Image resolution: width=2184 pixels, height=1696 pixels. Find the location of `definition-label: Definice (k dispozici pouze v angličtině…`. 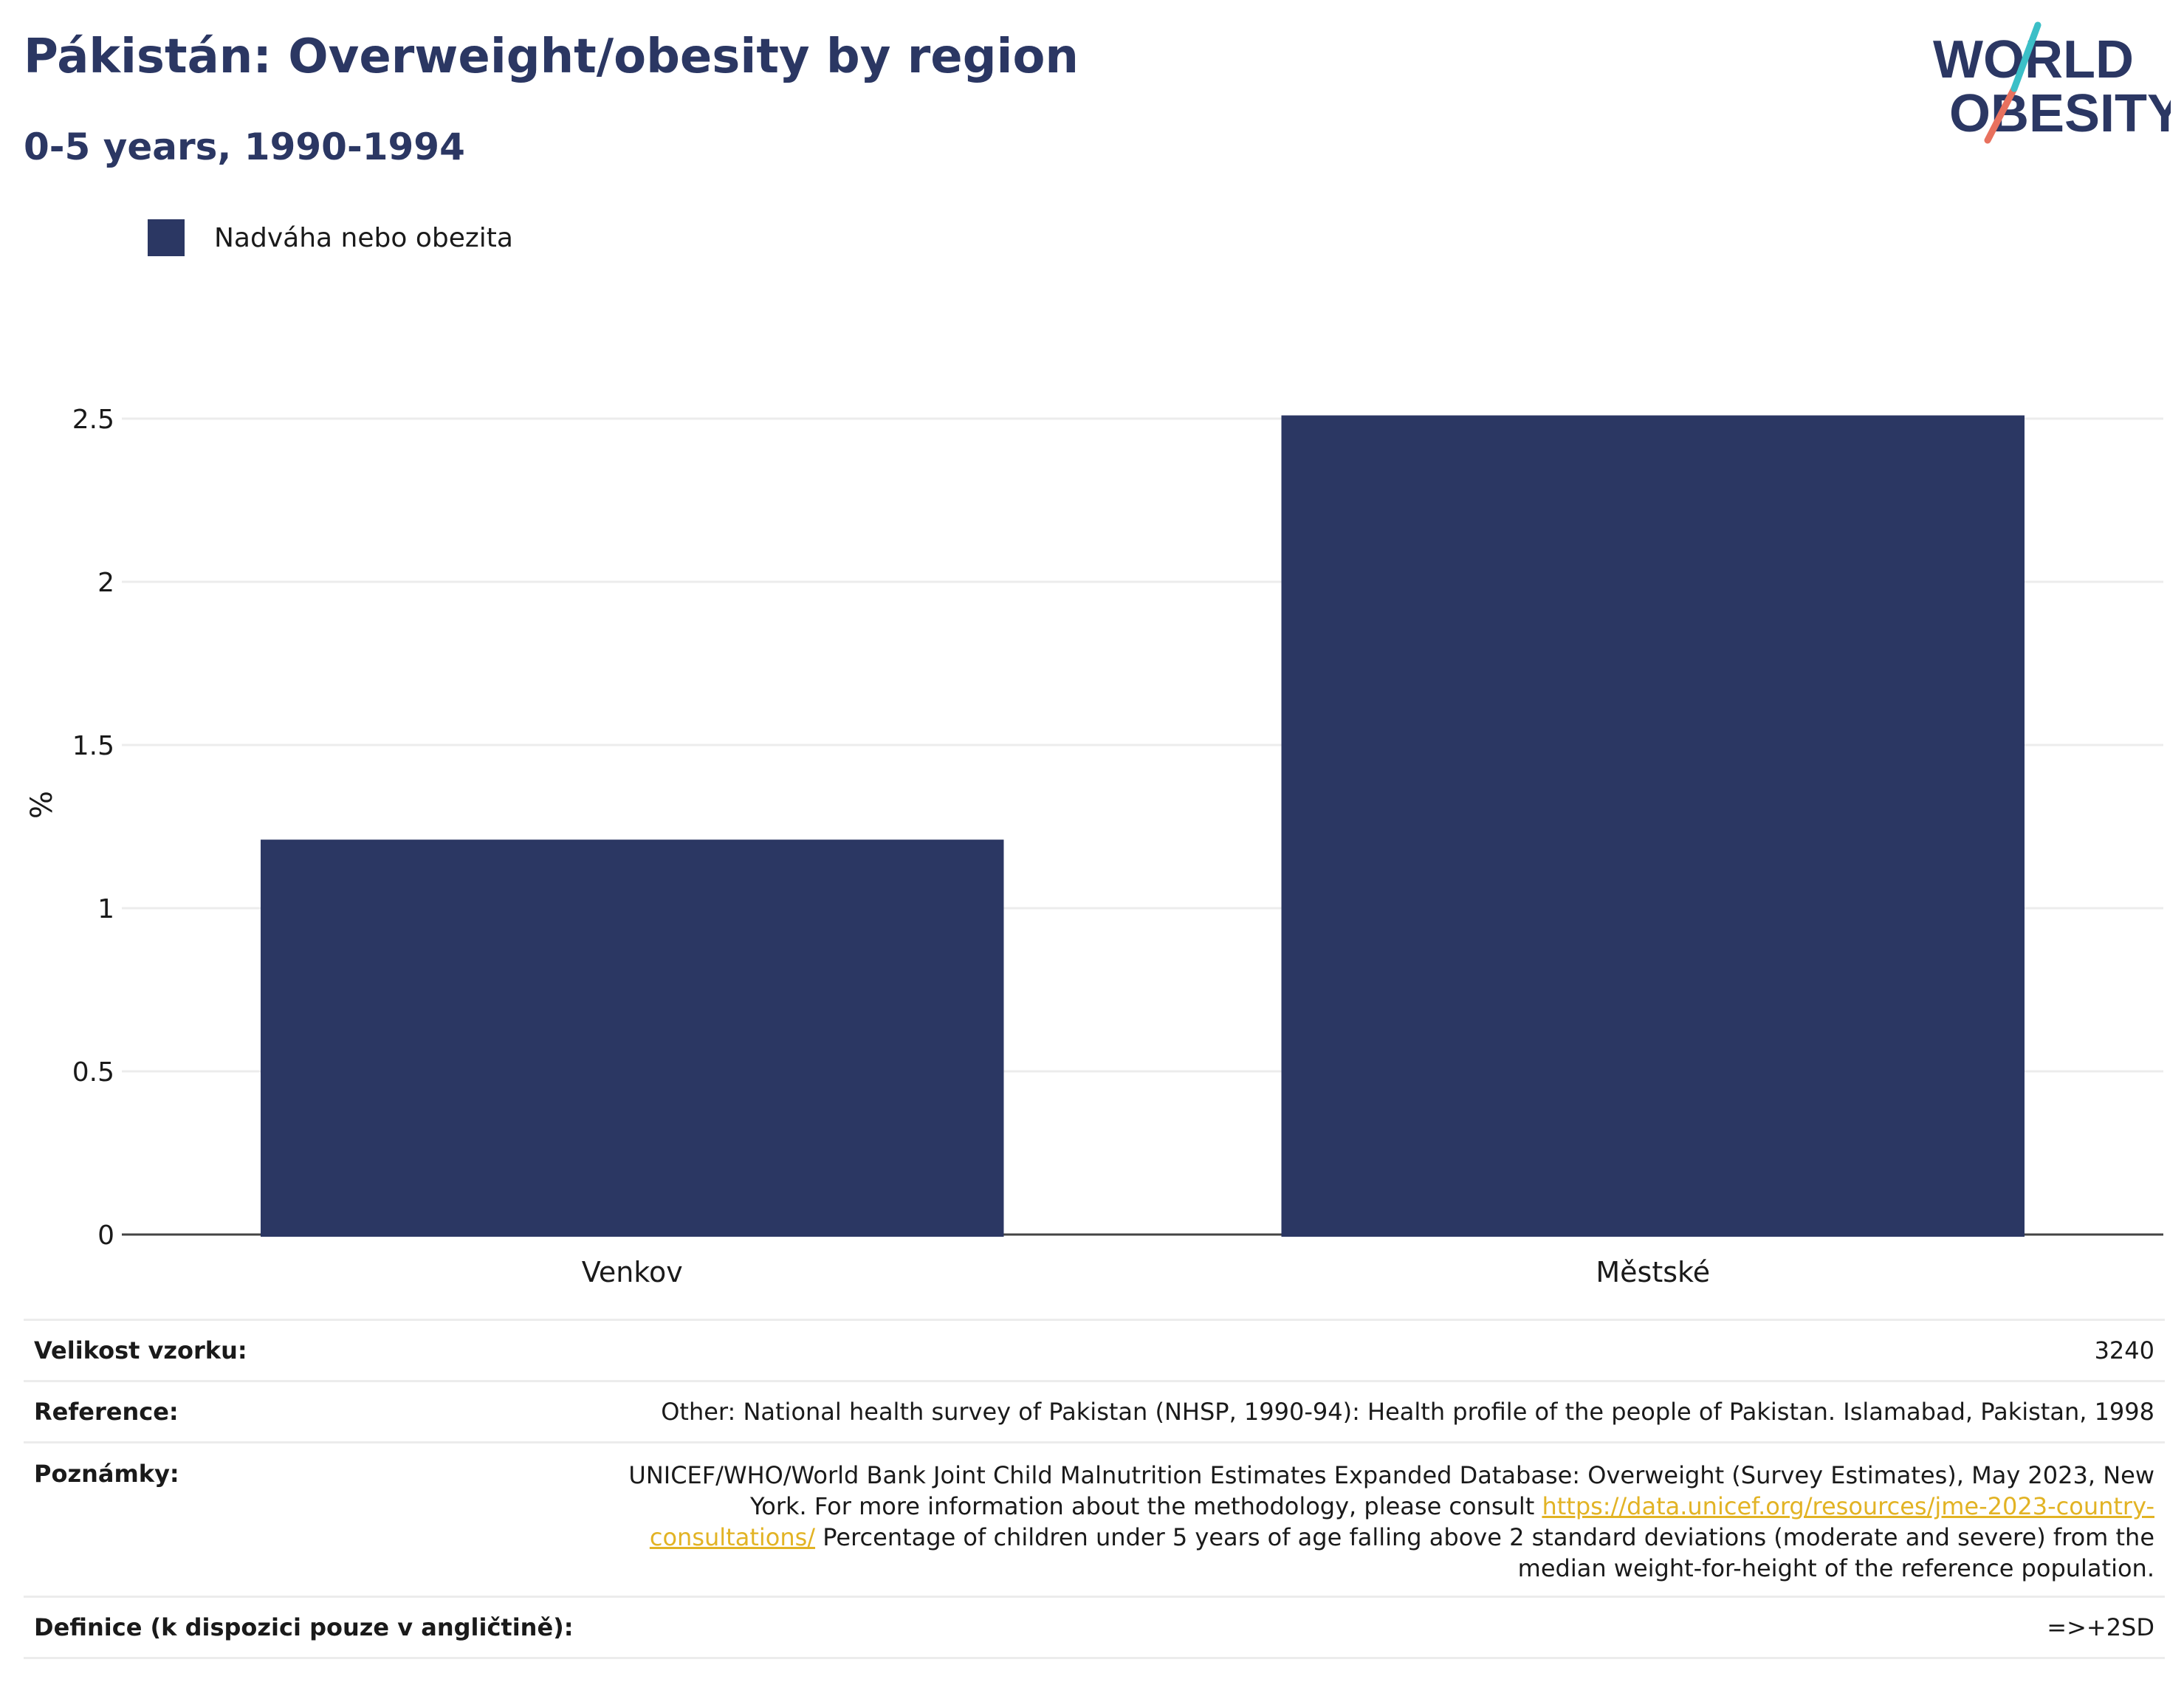

definition-label: Definice (k dispozici pouze v angličtině… is located at coordinates (310, 1628).